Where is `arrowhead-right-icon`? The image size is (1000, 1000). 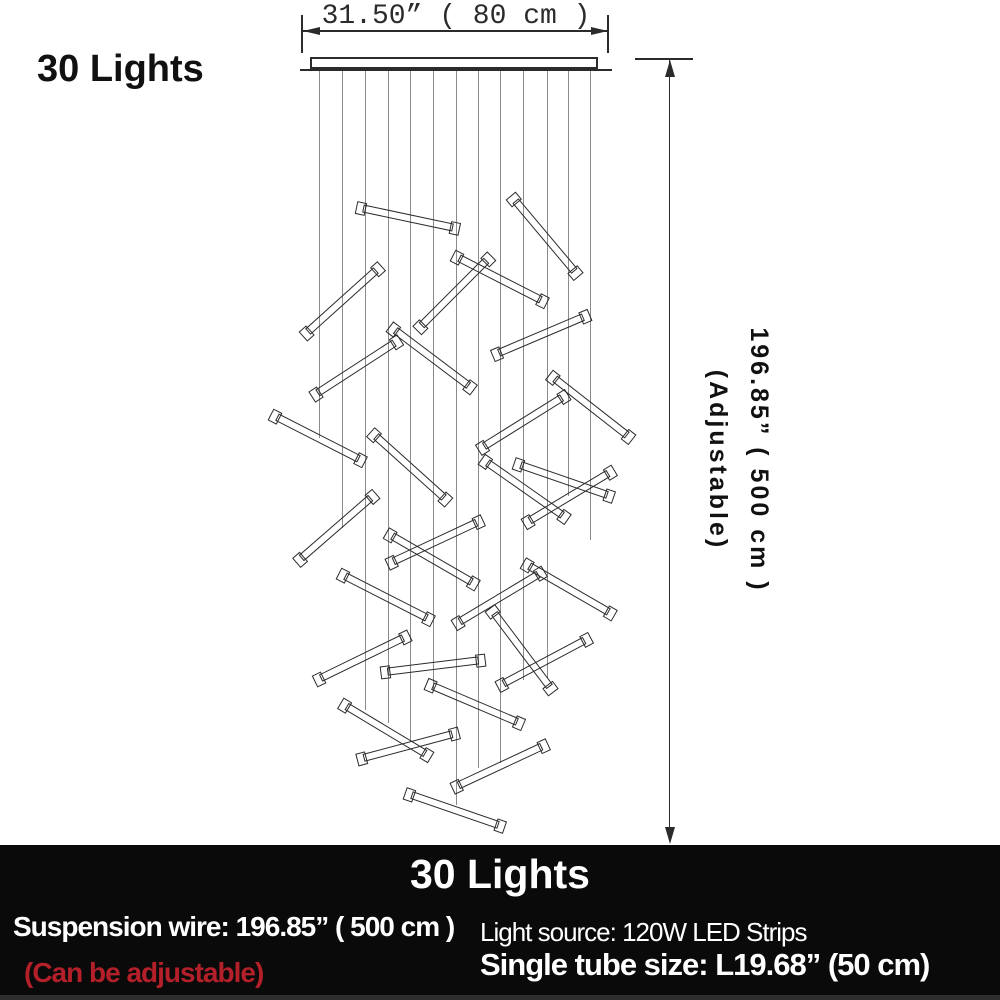
arrowhead-right-icon is located at coordinates (599, 31).